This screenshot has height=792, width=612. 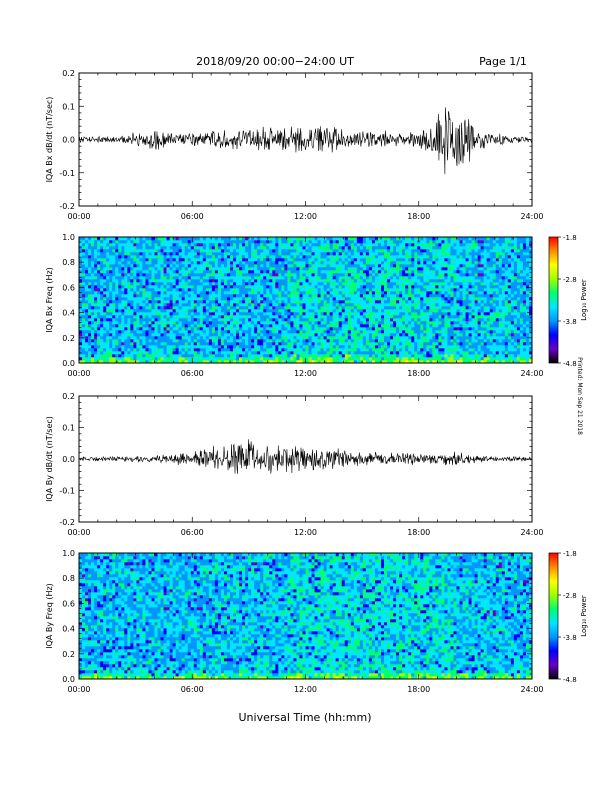 What do you see at coordinates (49, 459) in the screenshot?
I see `y-axis-label: IQA By dB/dt (nT/sec)` at bounding box center [49, 459].